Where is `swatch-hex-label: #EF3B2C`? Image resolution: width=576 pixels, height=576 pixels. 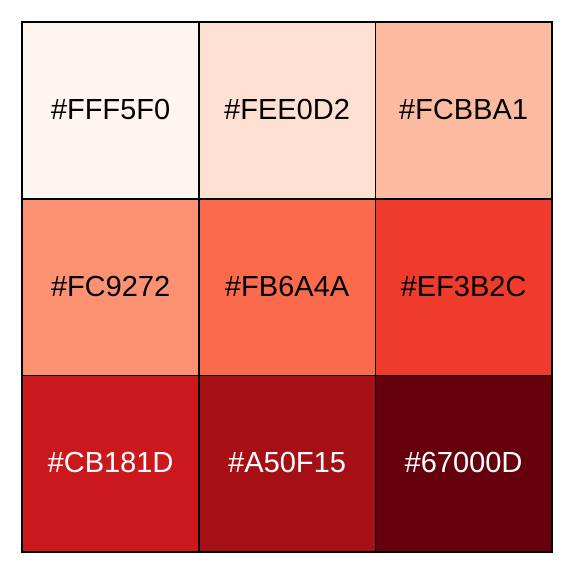 swatch-hex-label: #EF3B2C is located at coordinates (463, 286).